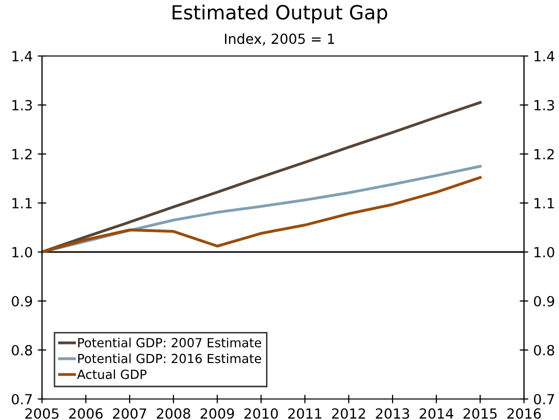  What do you see at coordinates (544, 203) in the screenshot?
I see `y2-tick-label: 1.1` at bounding box center [544, 203].